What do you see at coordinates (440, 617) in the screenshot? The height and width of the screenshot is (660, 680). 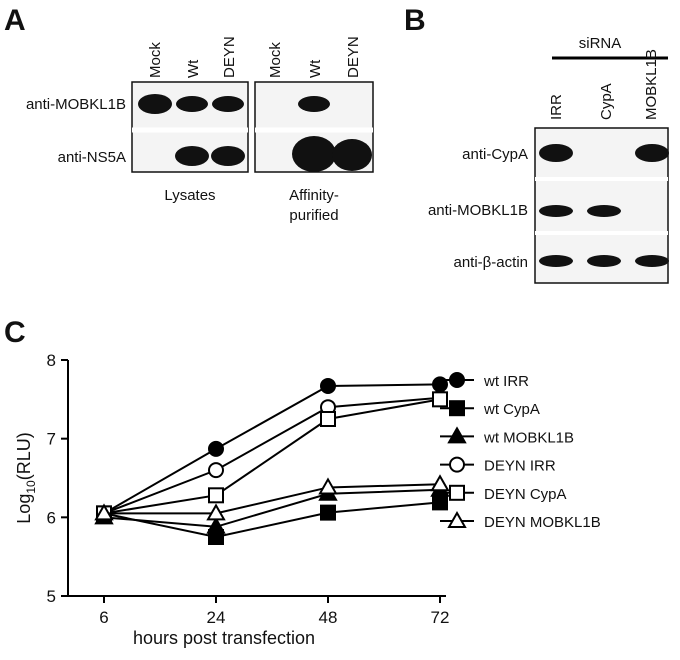 I see `x-tick-label: 72` at bounding box center [440, 617].